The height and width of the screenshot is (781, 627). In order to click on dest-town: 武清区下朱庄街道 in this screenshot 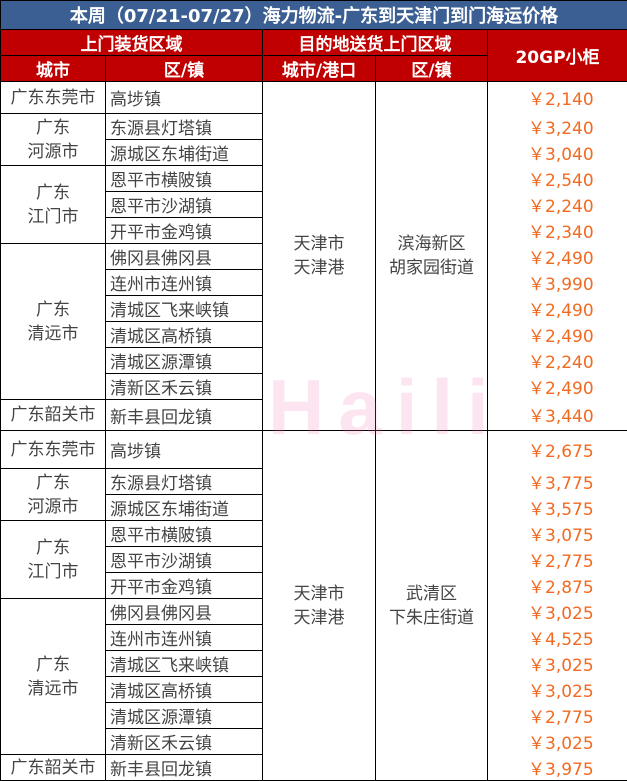, I will do `click(432, 606)`.